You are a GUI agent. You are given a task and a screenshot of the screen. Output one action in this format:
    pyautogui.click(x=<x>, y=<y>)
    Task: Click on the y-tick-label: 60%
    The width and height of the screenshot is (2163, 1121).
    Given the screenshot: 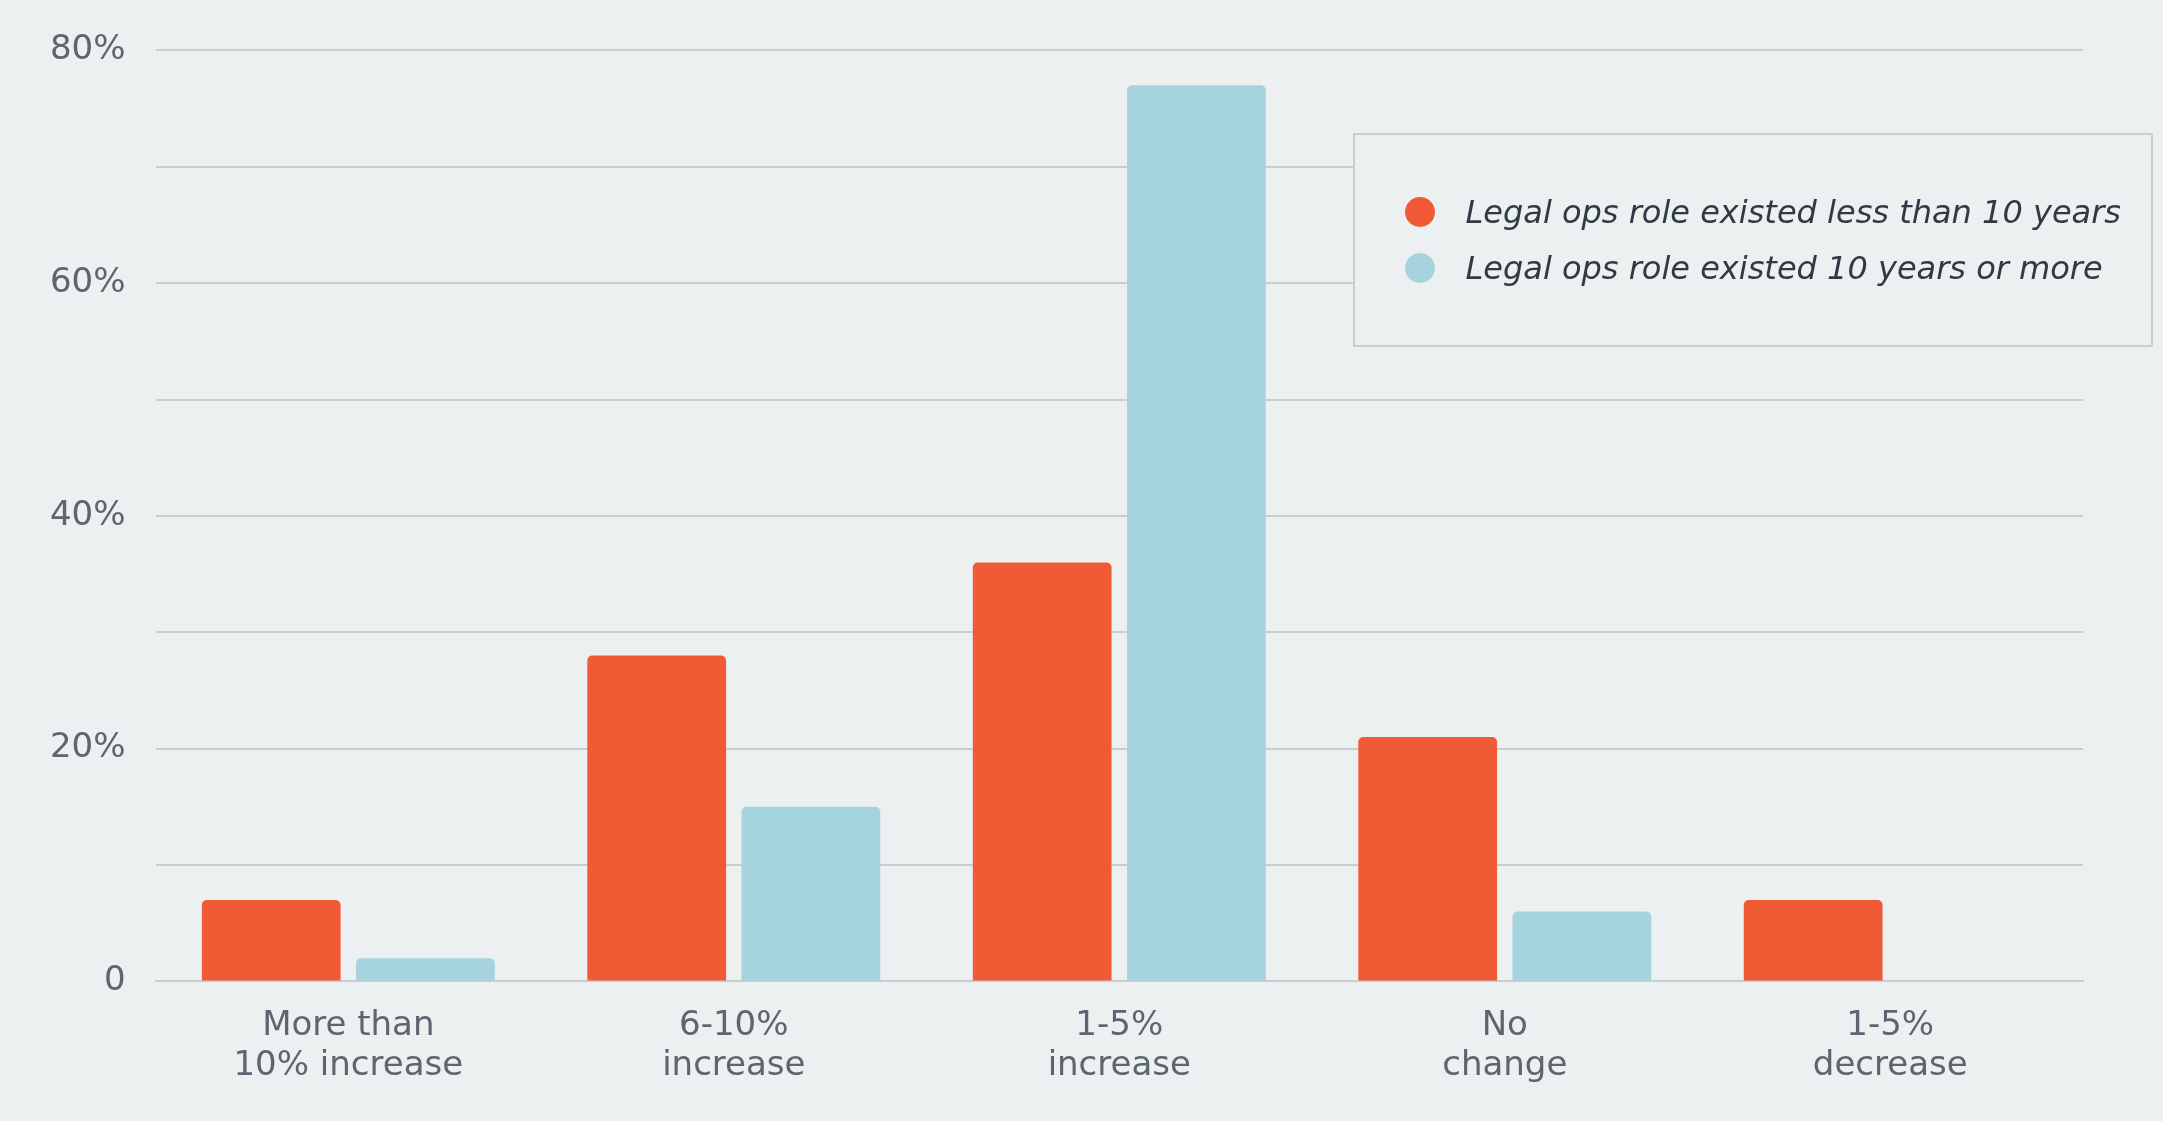 What is the action you would take?
    pyautogui.click(x=87, y=279)
    